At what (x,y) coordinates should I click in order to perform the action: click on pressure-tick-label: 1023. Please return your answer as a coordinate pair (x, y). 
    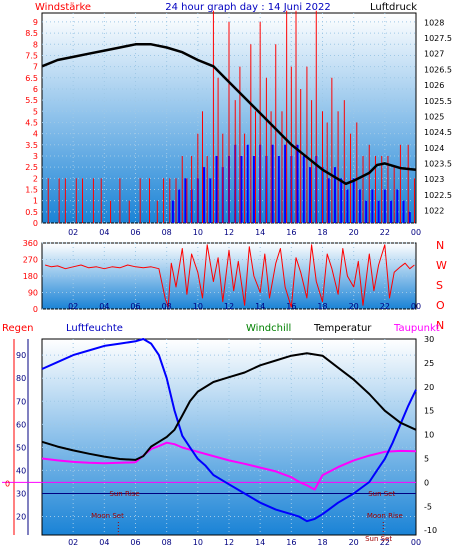
    Looking at the image, I should click on (434, 179).